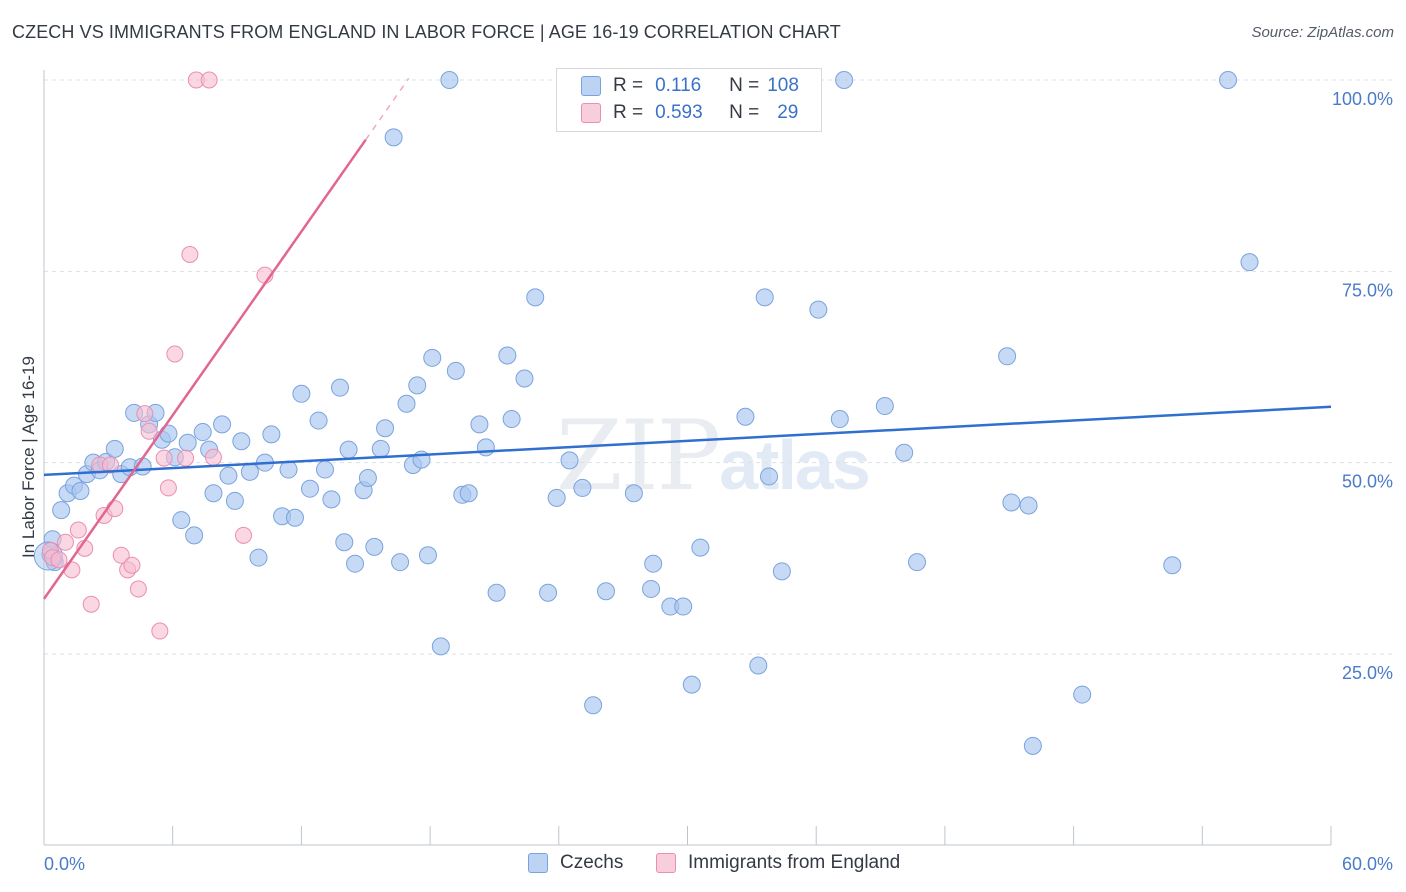 The height and width of the screenshot is (892, 1406). What do you see at coordinates (783, 85) in the screenshot?
I see `legend-n-value: 108` at bounding box center [783, 85].